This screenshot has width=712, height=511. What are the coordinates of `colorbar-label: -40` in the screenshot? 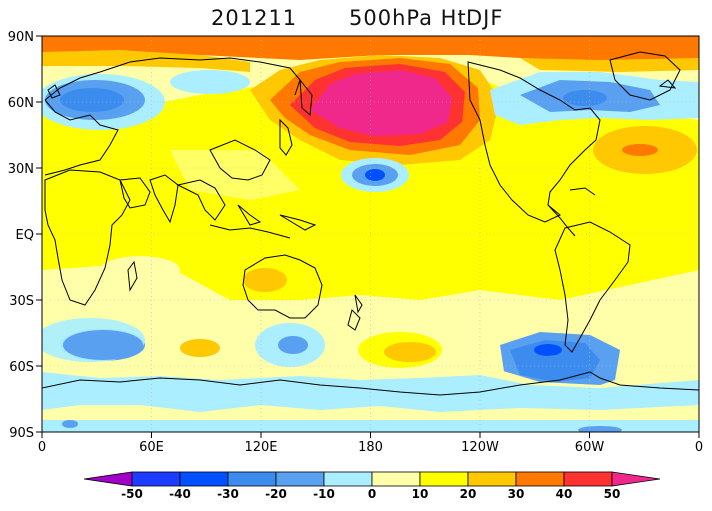 It's located at (180, 494).